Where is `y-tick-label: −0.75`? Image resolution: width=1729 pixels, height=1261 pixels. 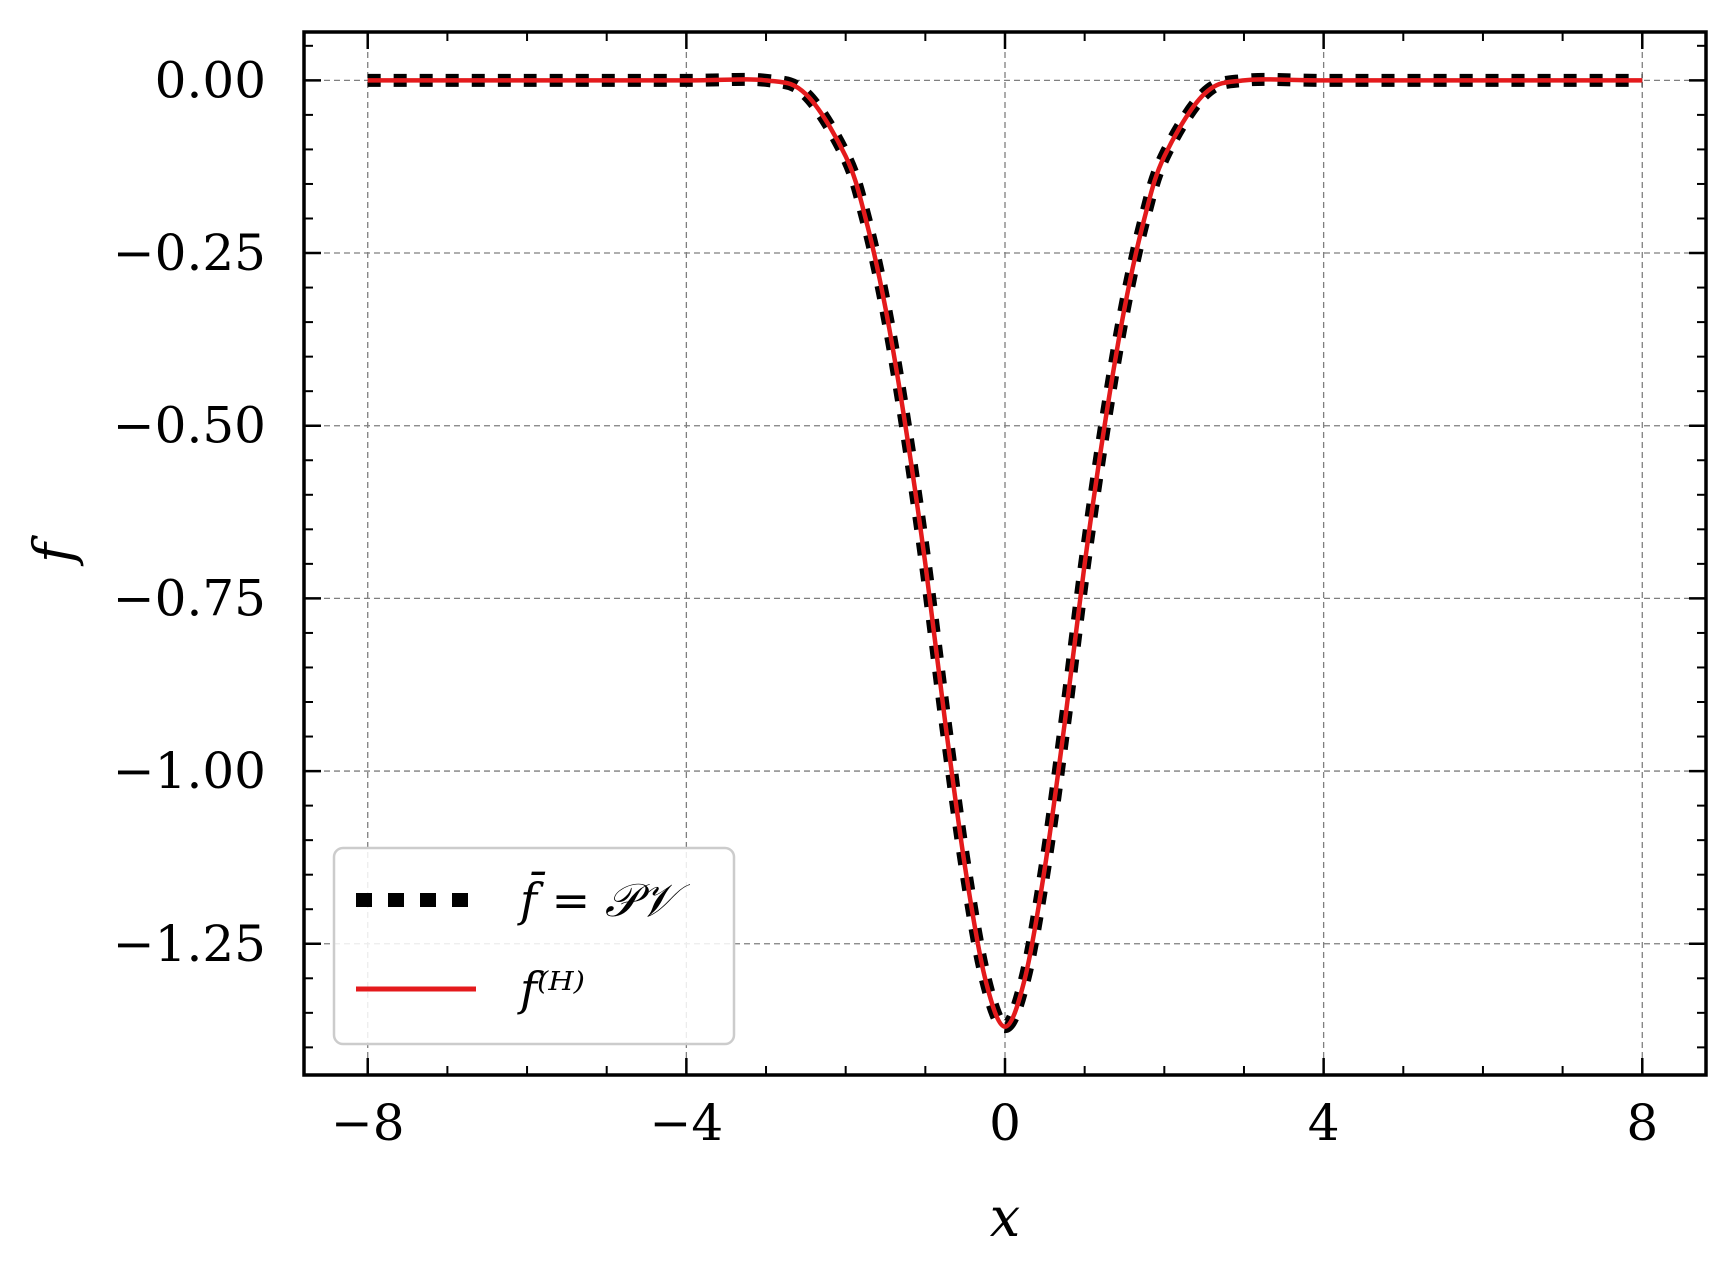
y-tick-label: −0.75 is located at coordinates (189, 598).